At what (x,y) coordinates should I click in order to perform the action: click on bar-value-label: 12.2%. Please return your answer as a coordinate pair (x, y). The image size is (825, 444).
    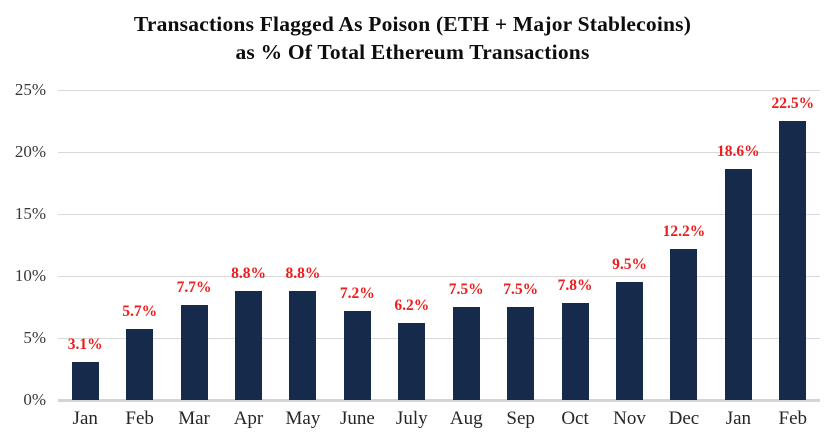
    Looking at the image, I should click on (684, 231).